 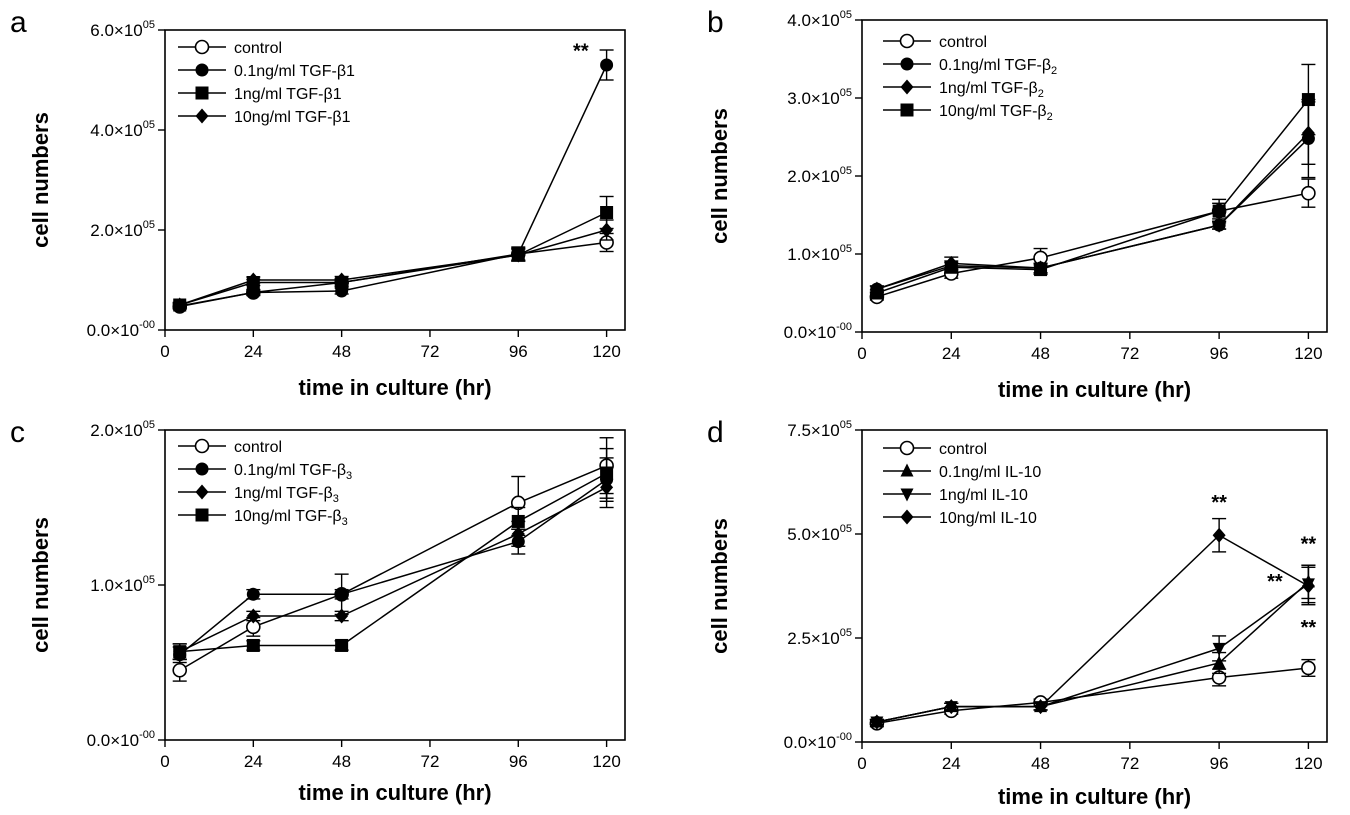 What do you see at coordinates (122, 584) in the screenshot?
I see `y-tick-label: 1.0×1005` at bounding box center [122, 584].